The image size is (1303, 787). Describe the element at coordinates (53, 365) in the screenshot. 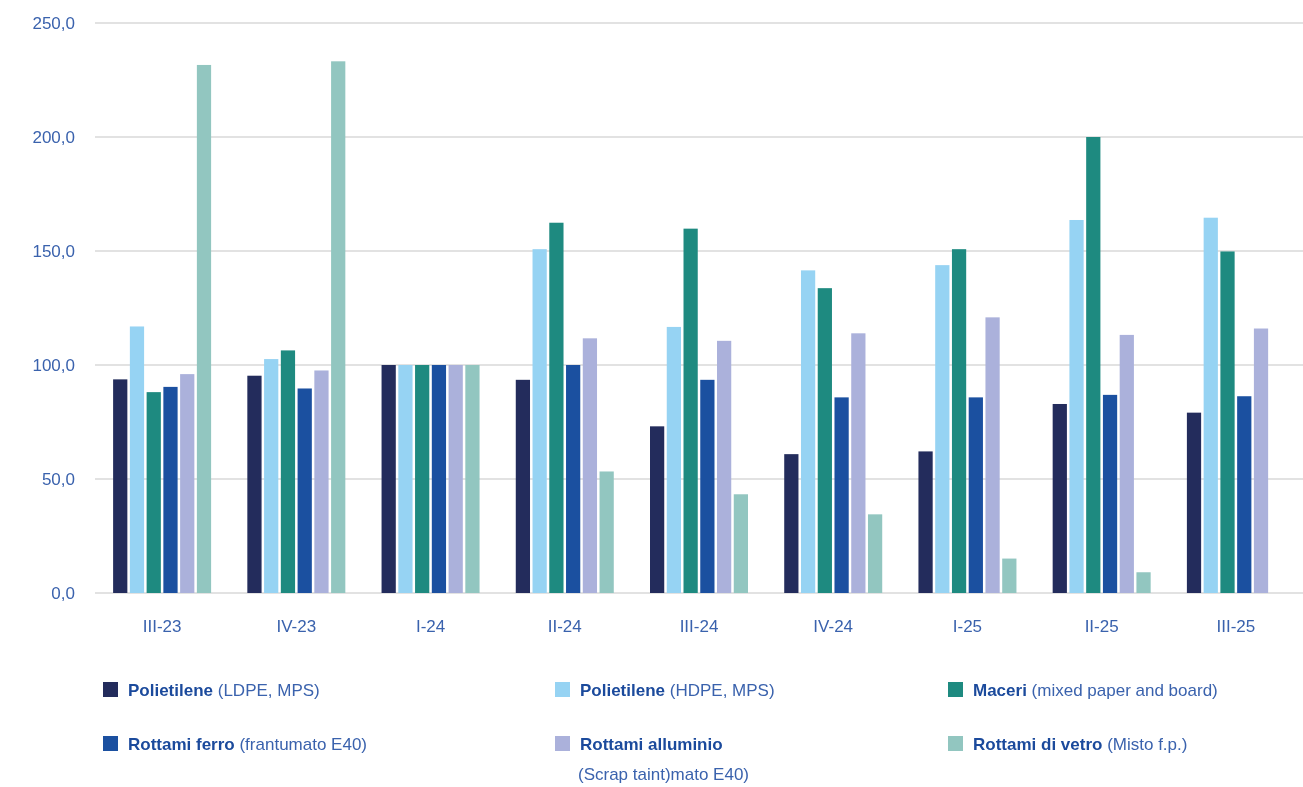

I see `y-tick-label: 100,0` at that location.